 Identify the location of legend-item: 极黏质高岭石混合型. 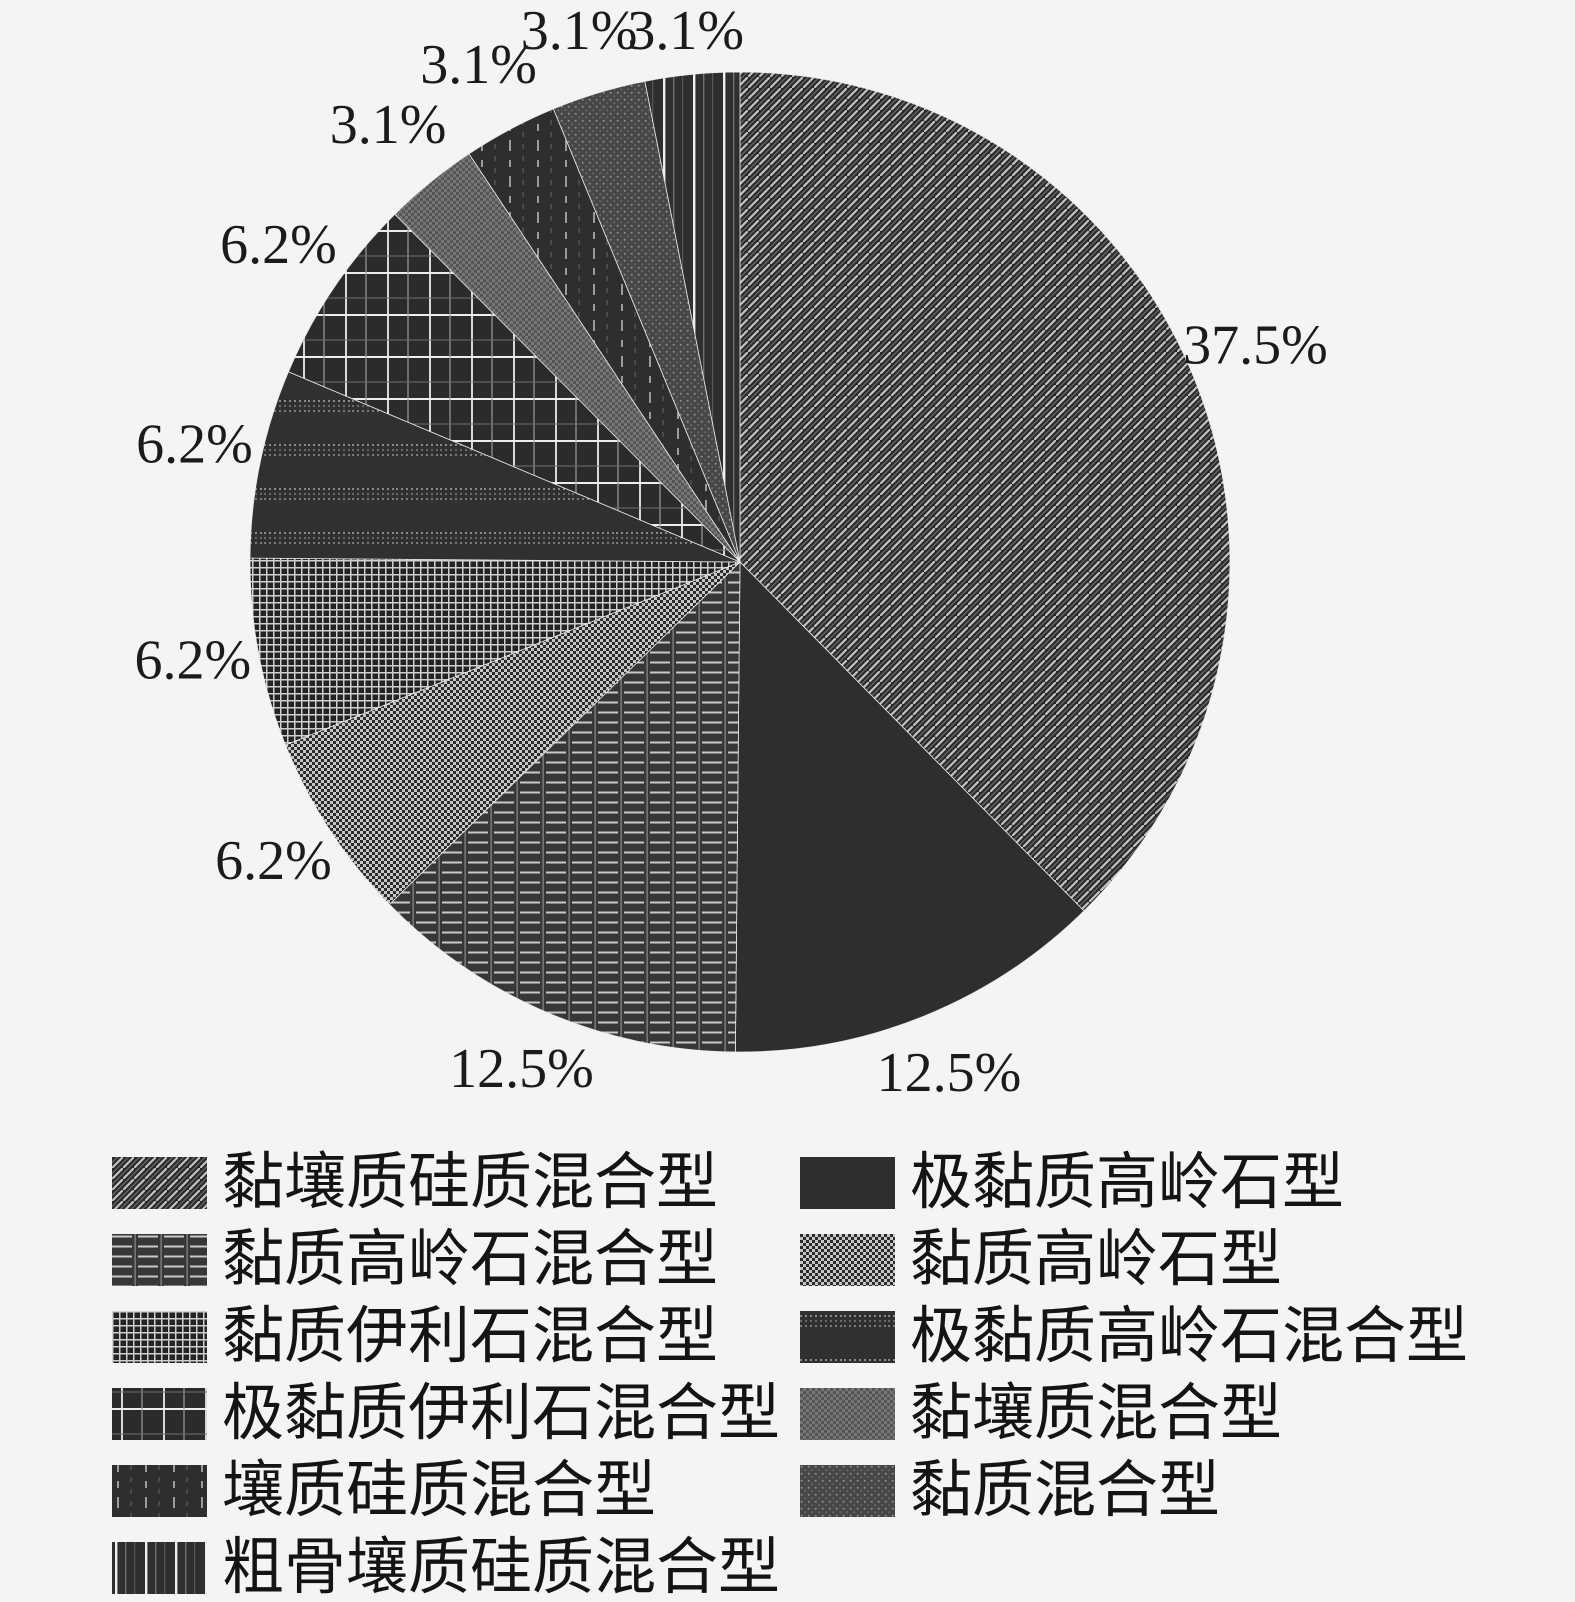
(1134, 1337).